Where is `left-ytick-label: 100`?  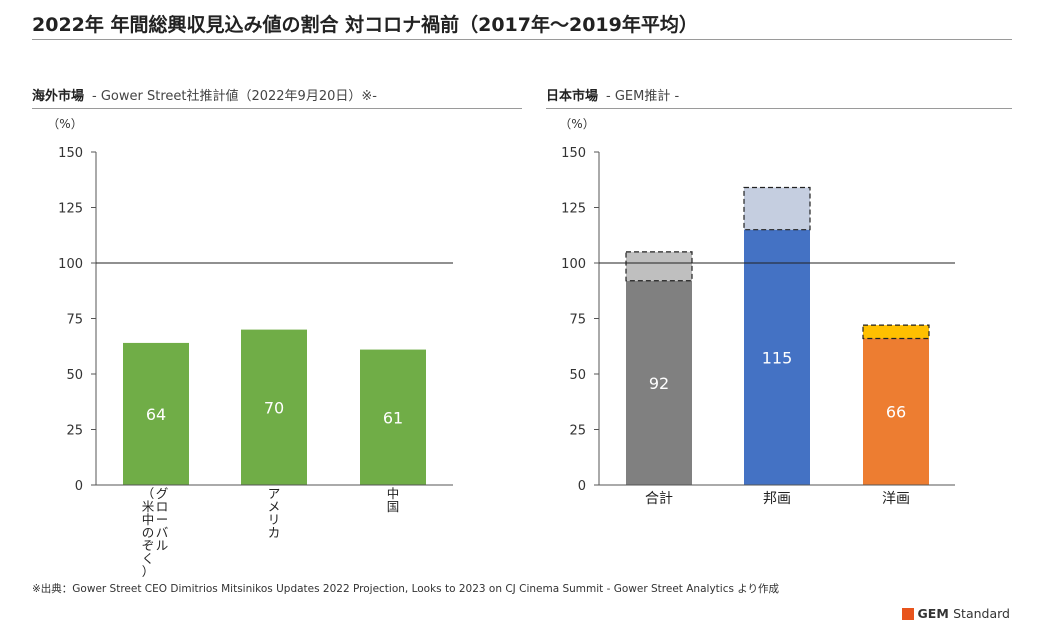 left-ytick-label: 100 is located at coordinates (70, 264).